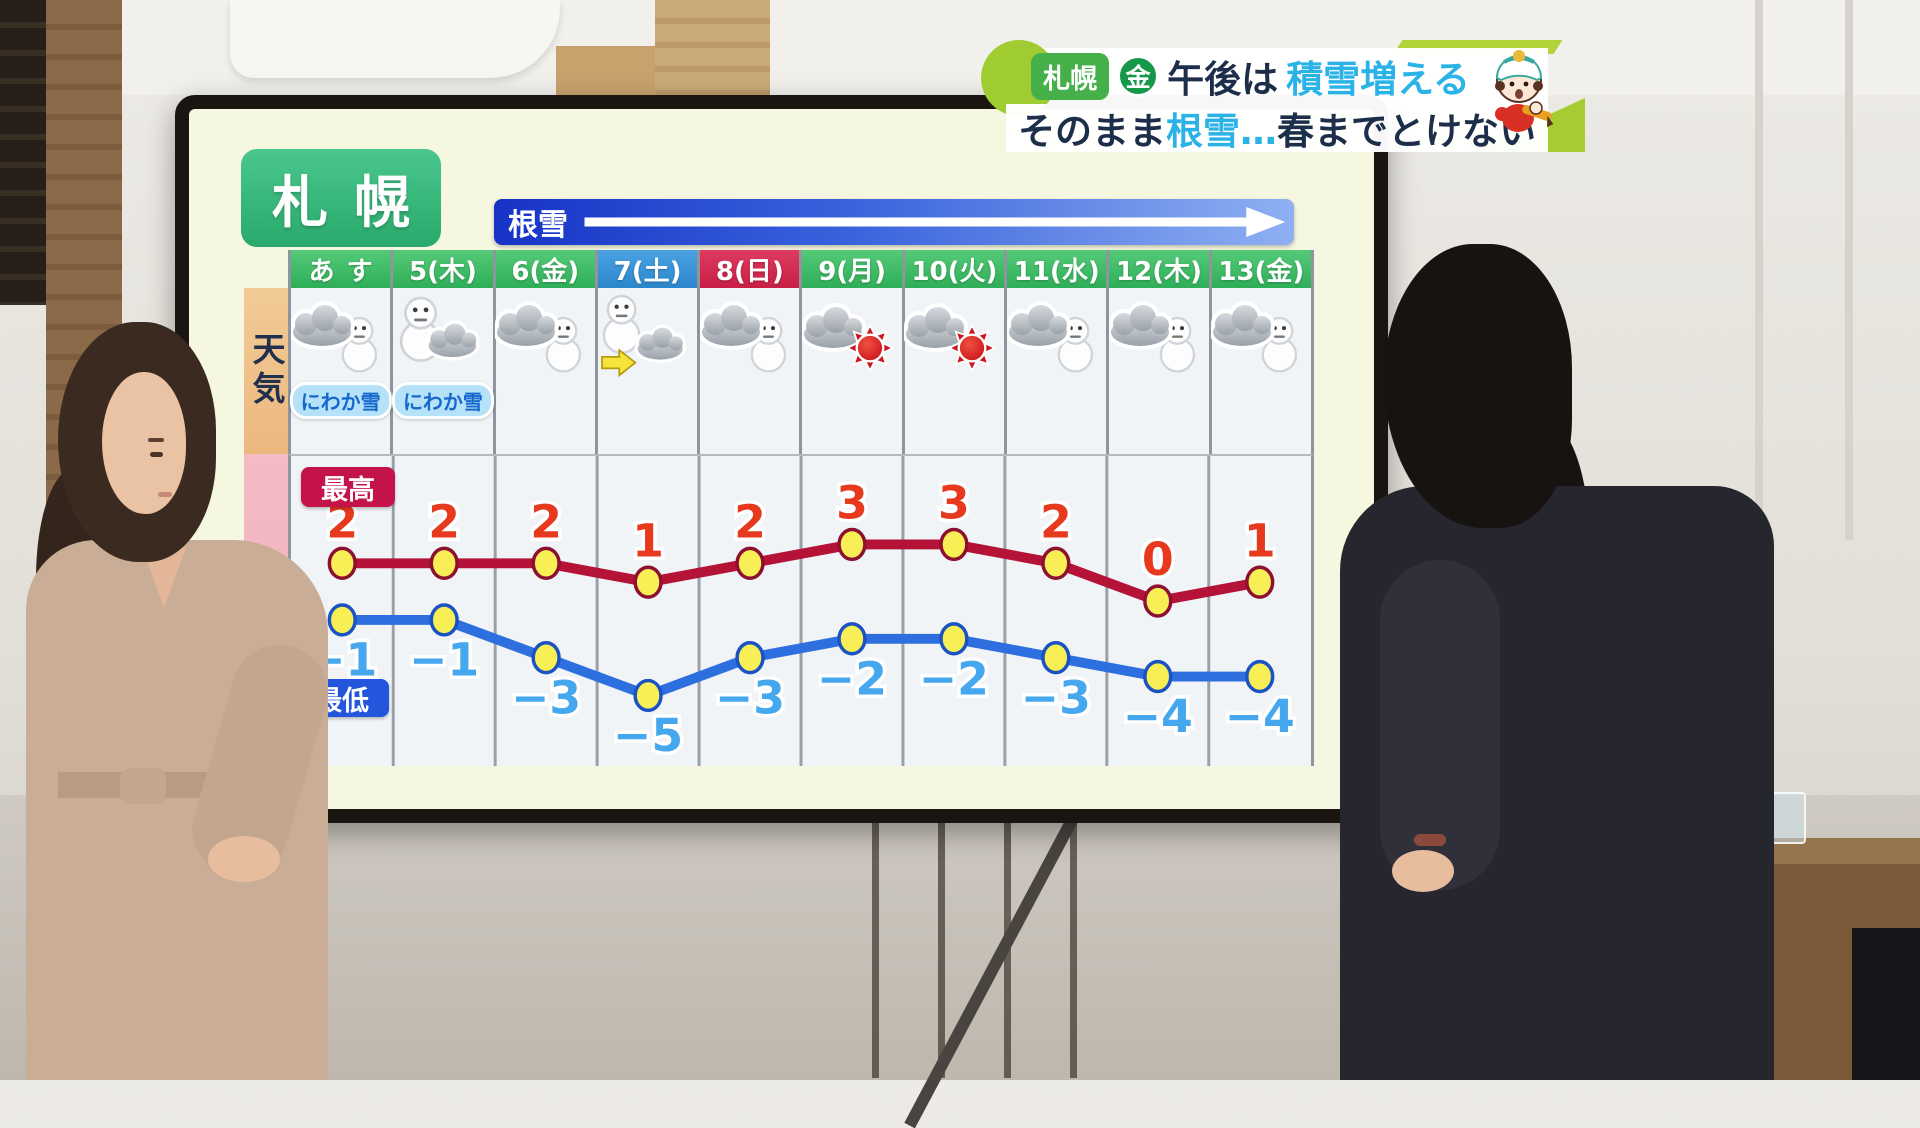  Describe the element at coordinates (1058, 371) in the screenshot. I see `weather-cell-8-cloud-snowman-icon` at that location.